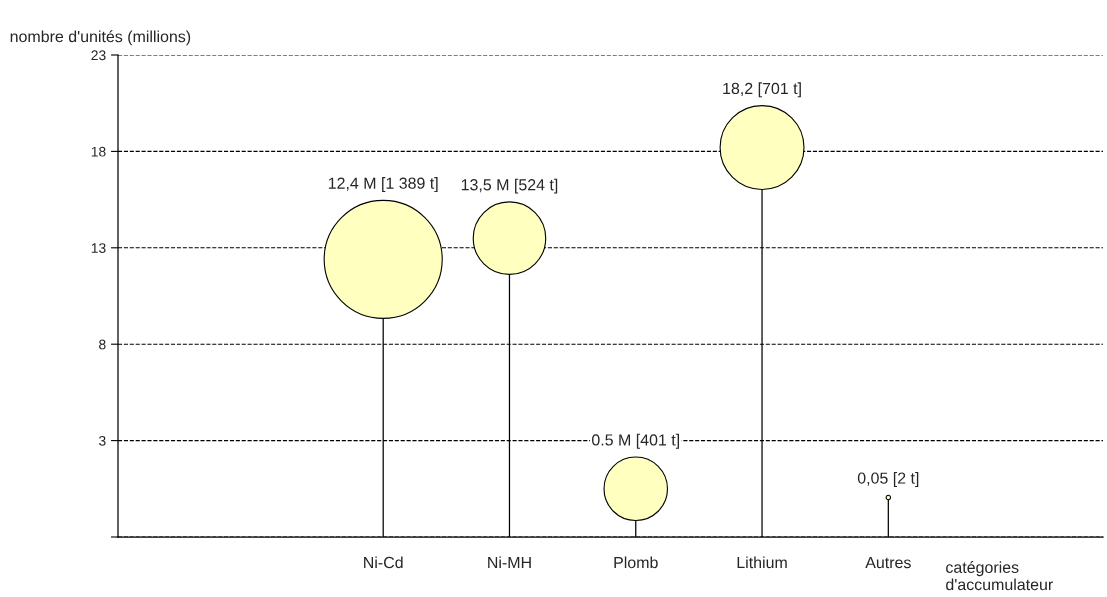 Image resolution: width=1107 pixels, height=597 pixels. Describe the element at coordinates (888, 479) in the screenshot. I see `data-label: 0,05 [2 t]` at that location.